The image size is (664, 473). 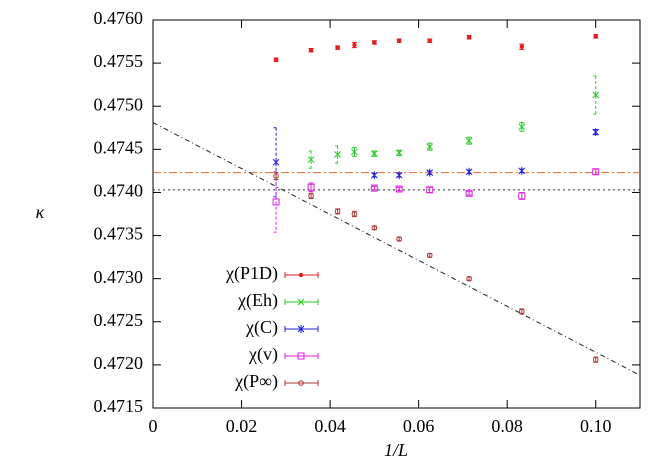 I want to click on x-tick-label: 0.08, so click(x=507, y=426).